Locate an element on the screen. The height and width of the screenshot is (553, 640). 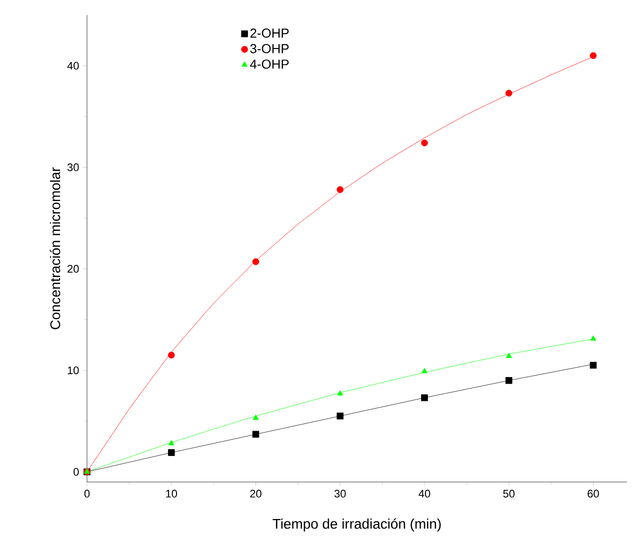
x-tick-label: 40 is located at coordinates (424, 494).